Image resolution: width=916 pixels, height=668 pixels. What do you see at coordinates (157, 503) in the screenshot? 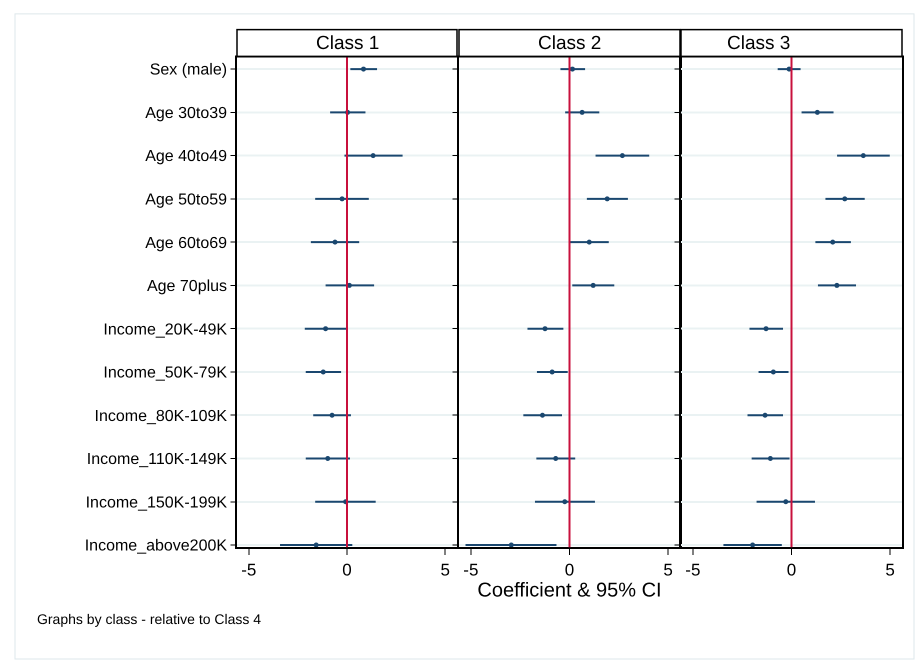
I see `y-tick-label: Income_150K-199K` at bounding box center [157, 503].